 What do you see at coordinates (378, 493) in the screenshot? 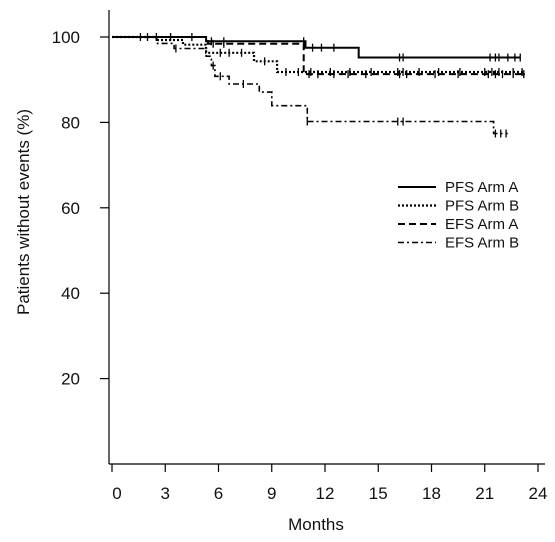
I see `x-tick-label: 15` at bounding box center [378, 493].